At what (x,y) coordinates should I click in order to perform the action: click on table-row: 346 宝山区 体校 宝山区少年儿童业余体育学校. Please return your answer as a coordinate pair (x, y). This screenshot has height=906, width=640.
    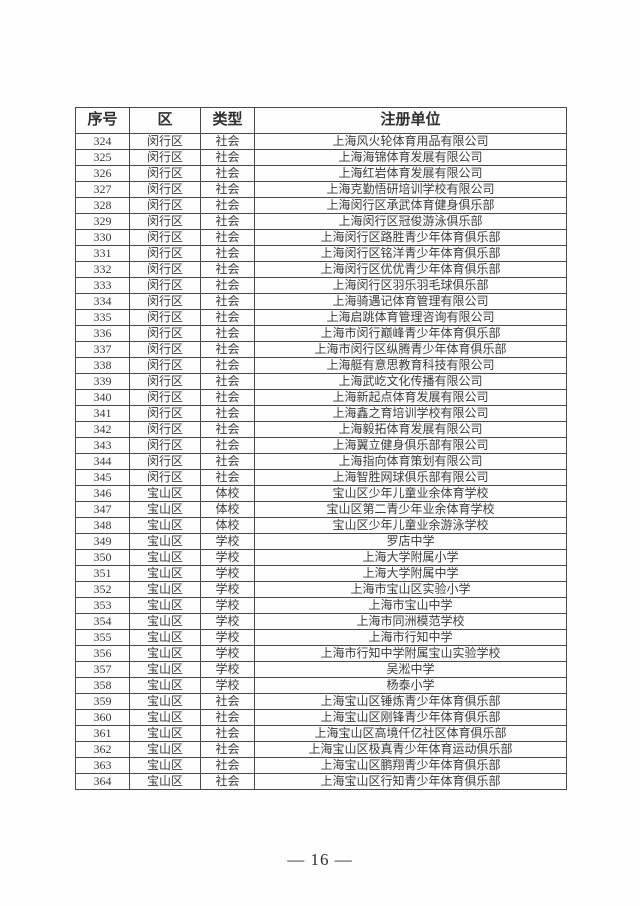
    Looking at the image, I should click on (321, 493).